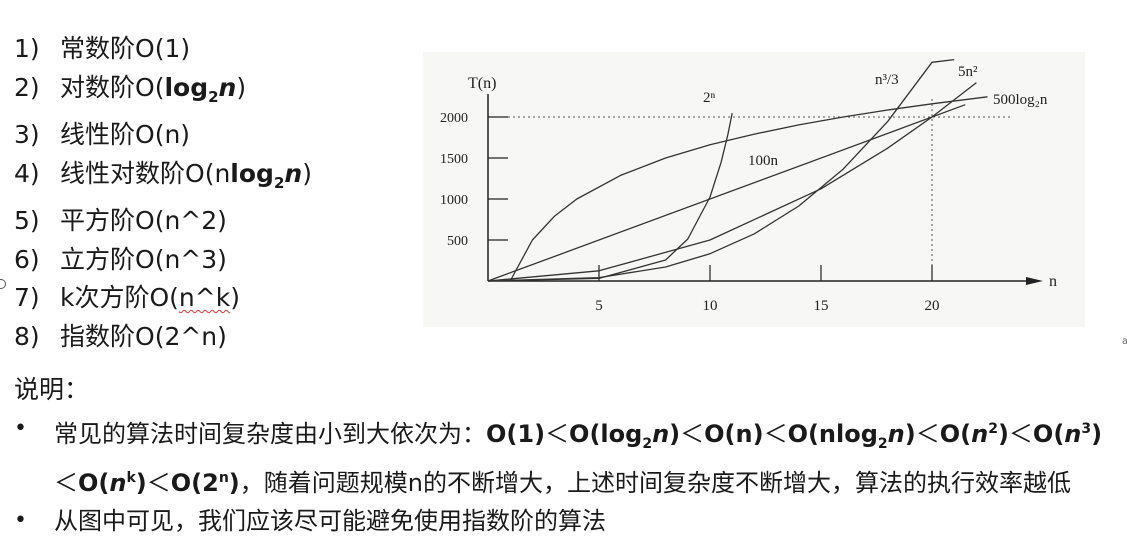 The image size is (1127, 539). What do you see at coordinates (27, 259) in the screenshot?
I see `item-number: 6)` at bounding box center [27, 259].